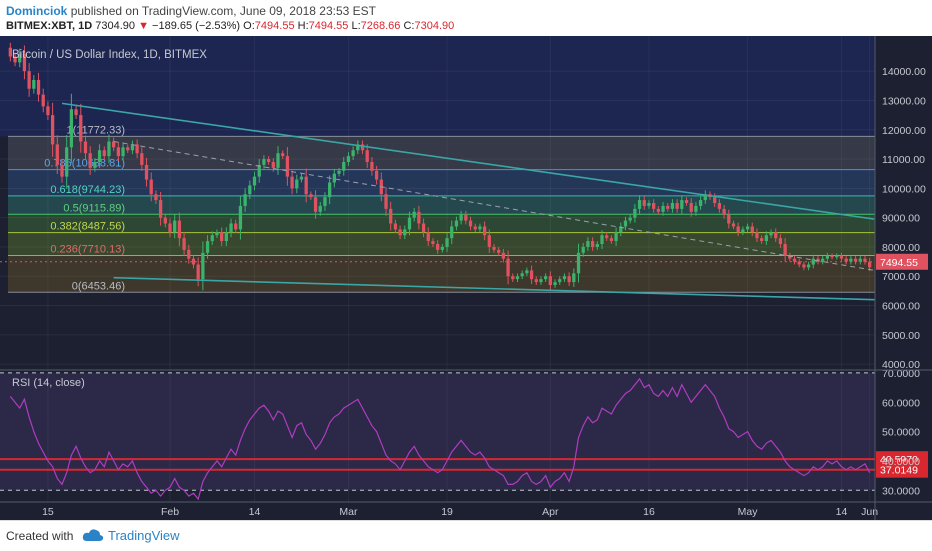 The height and width of the screenshot is (551, 932). What do you see at coordinates (144, 535) in the screenshot?
I see `tradingview-link: TradingView` at bounding box center [144, 535].